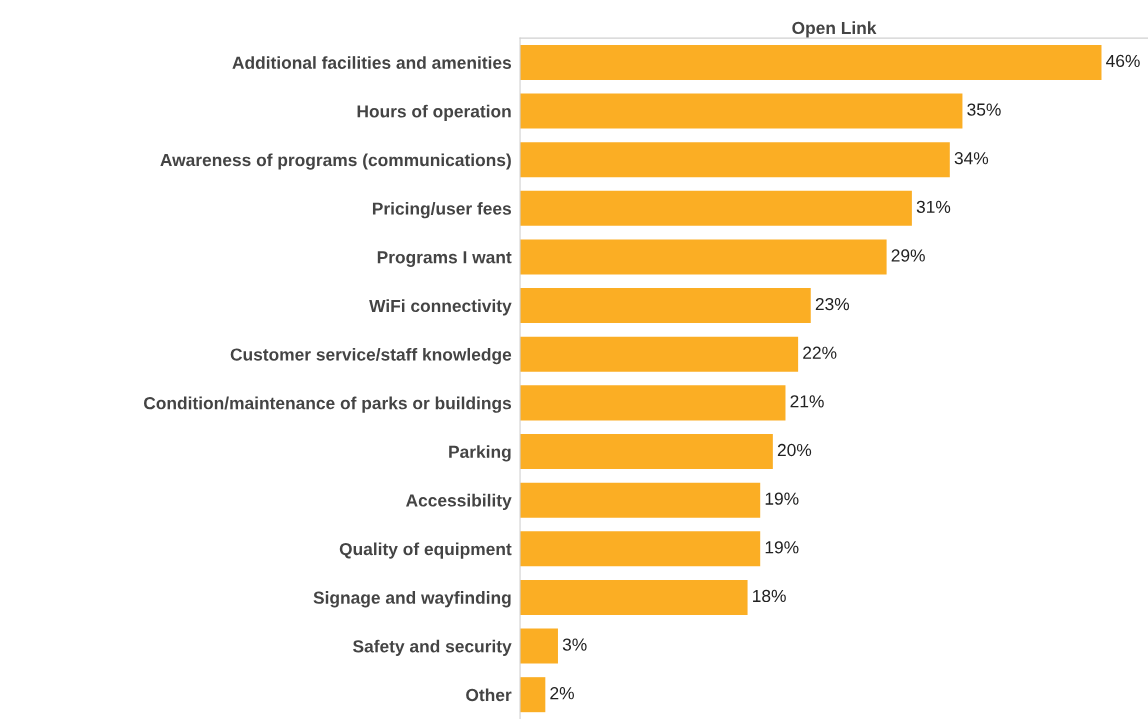 This screenshot has height=719, width=1148. I want to click on data-label: 21%, so click(807, 401).